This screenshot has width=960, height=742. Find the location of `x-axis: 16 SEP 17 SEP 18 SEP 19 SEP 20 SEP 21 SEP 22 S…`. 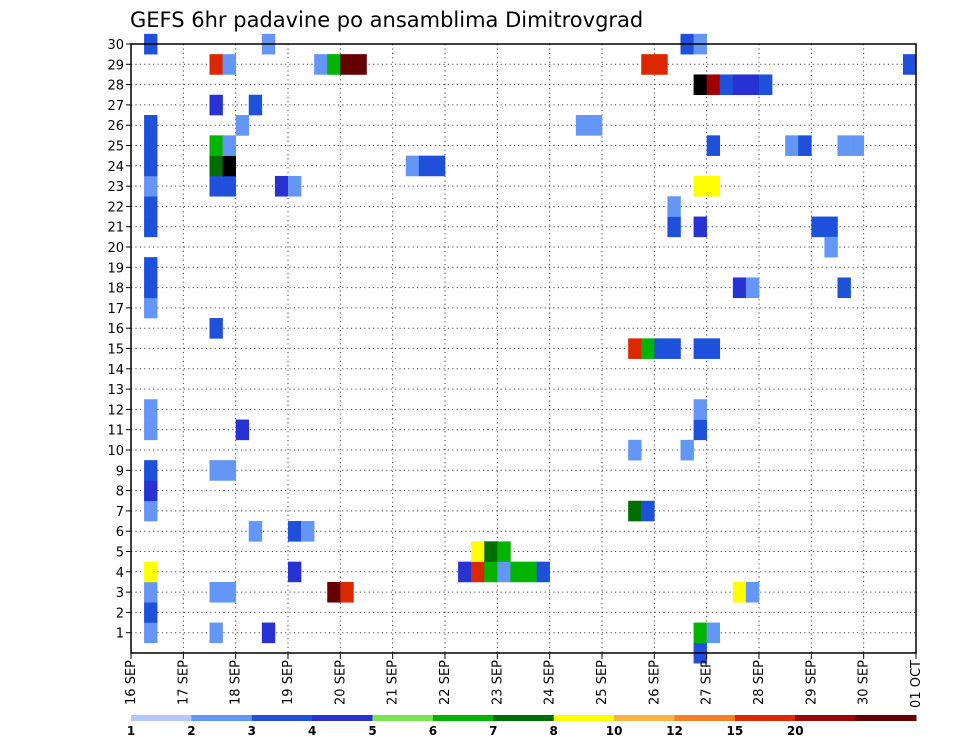

x-axis: 16 SEP 17 SEP 18 SEP 19 SEP 20 SEP 21 SEP 22 S… is located at coordinates (524, 680).